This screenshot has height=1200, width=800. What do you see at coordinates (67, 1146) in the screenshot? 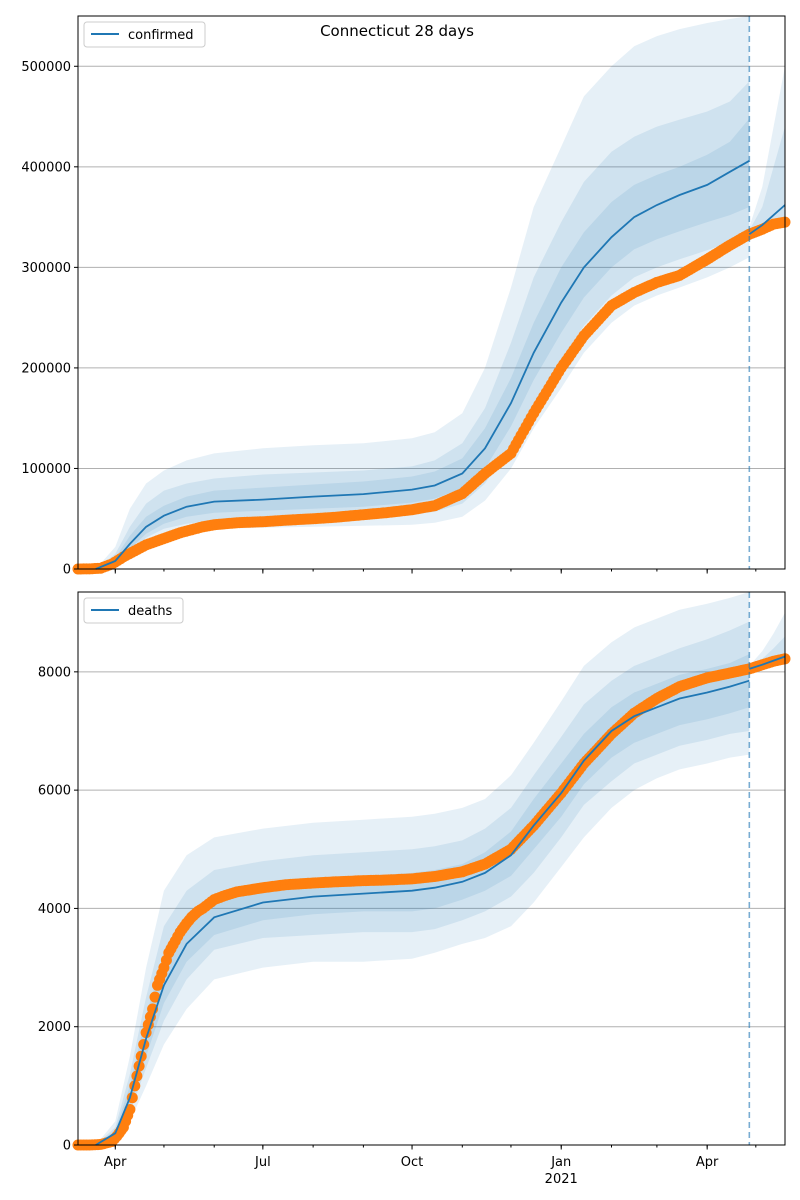
I see `deaths-y-tick-label: 0` at bounding box center [67, 1146].